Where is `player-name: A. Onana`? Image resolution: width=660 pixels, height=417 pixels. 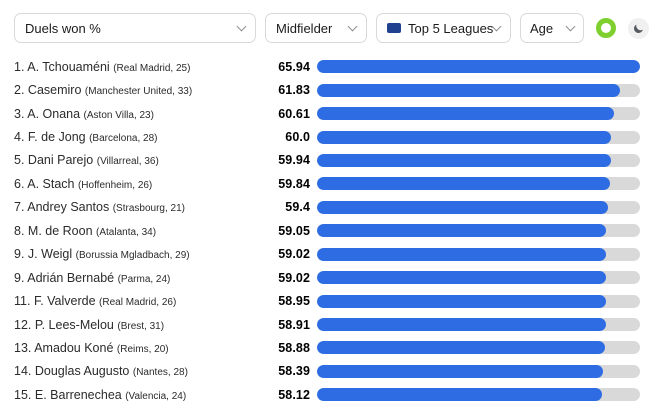 player-name: A. Onana is located at coordinates (54, 113).